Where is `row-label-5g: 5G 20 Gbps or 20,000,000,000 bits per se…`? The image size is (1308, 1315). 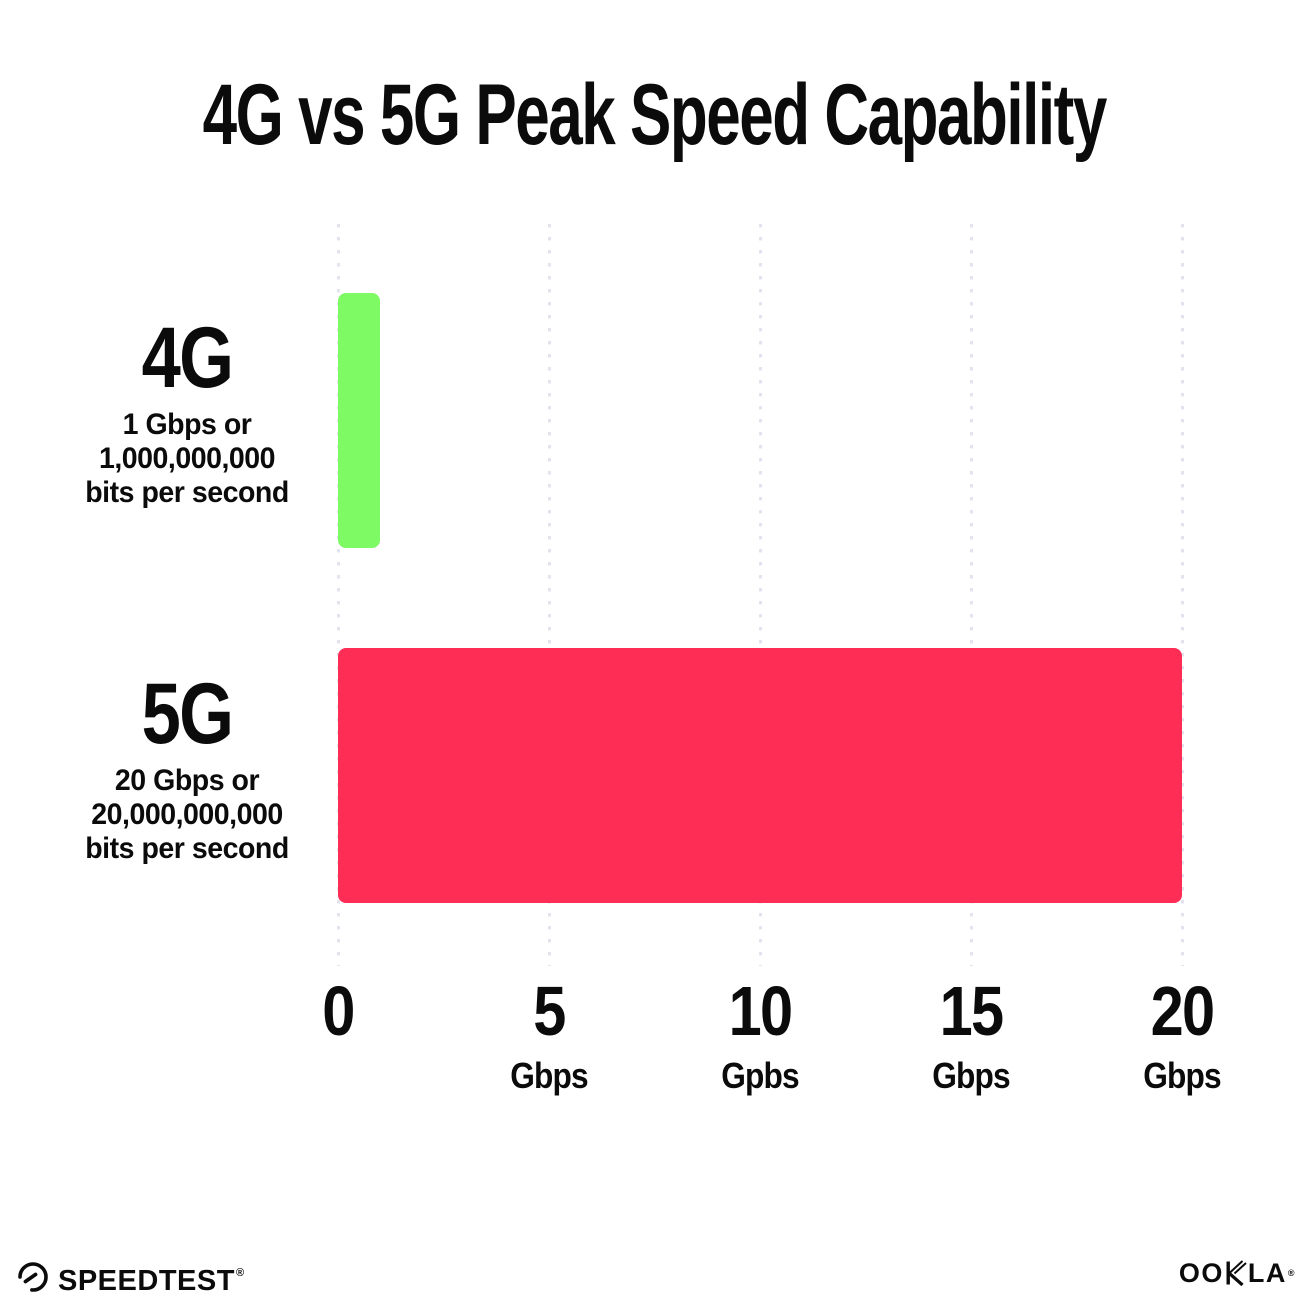 row-label-5g: 5G 20 Gbps or 20,000,000,000 bits per se… is located at coordinates (187, 766).